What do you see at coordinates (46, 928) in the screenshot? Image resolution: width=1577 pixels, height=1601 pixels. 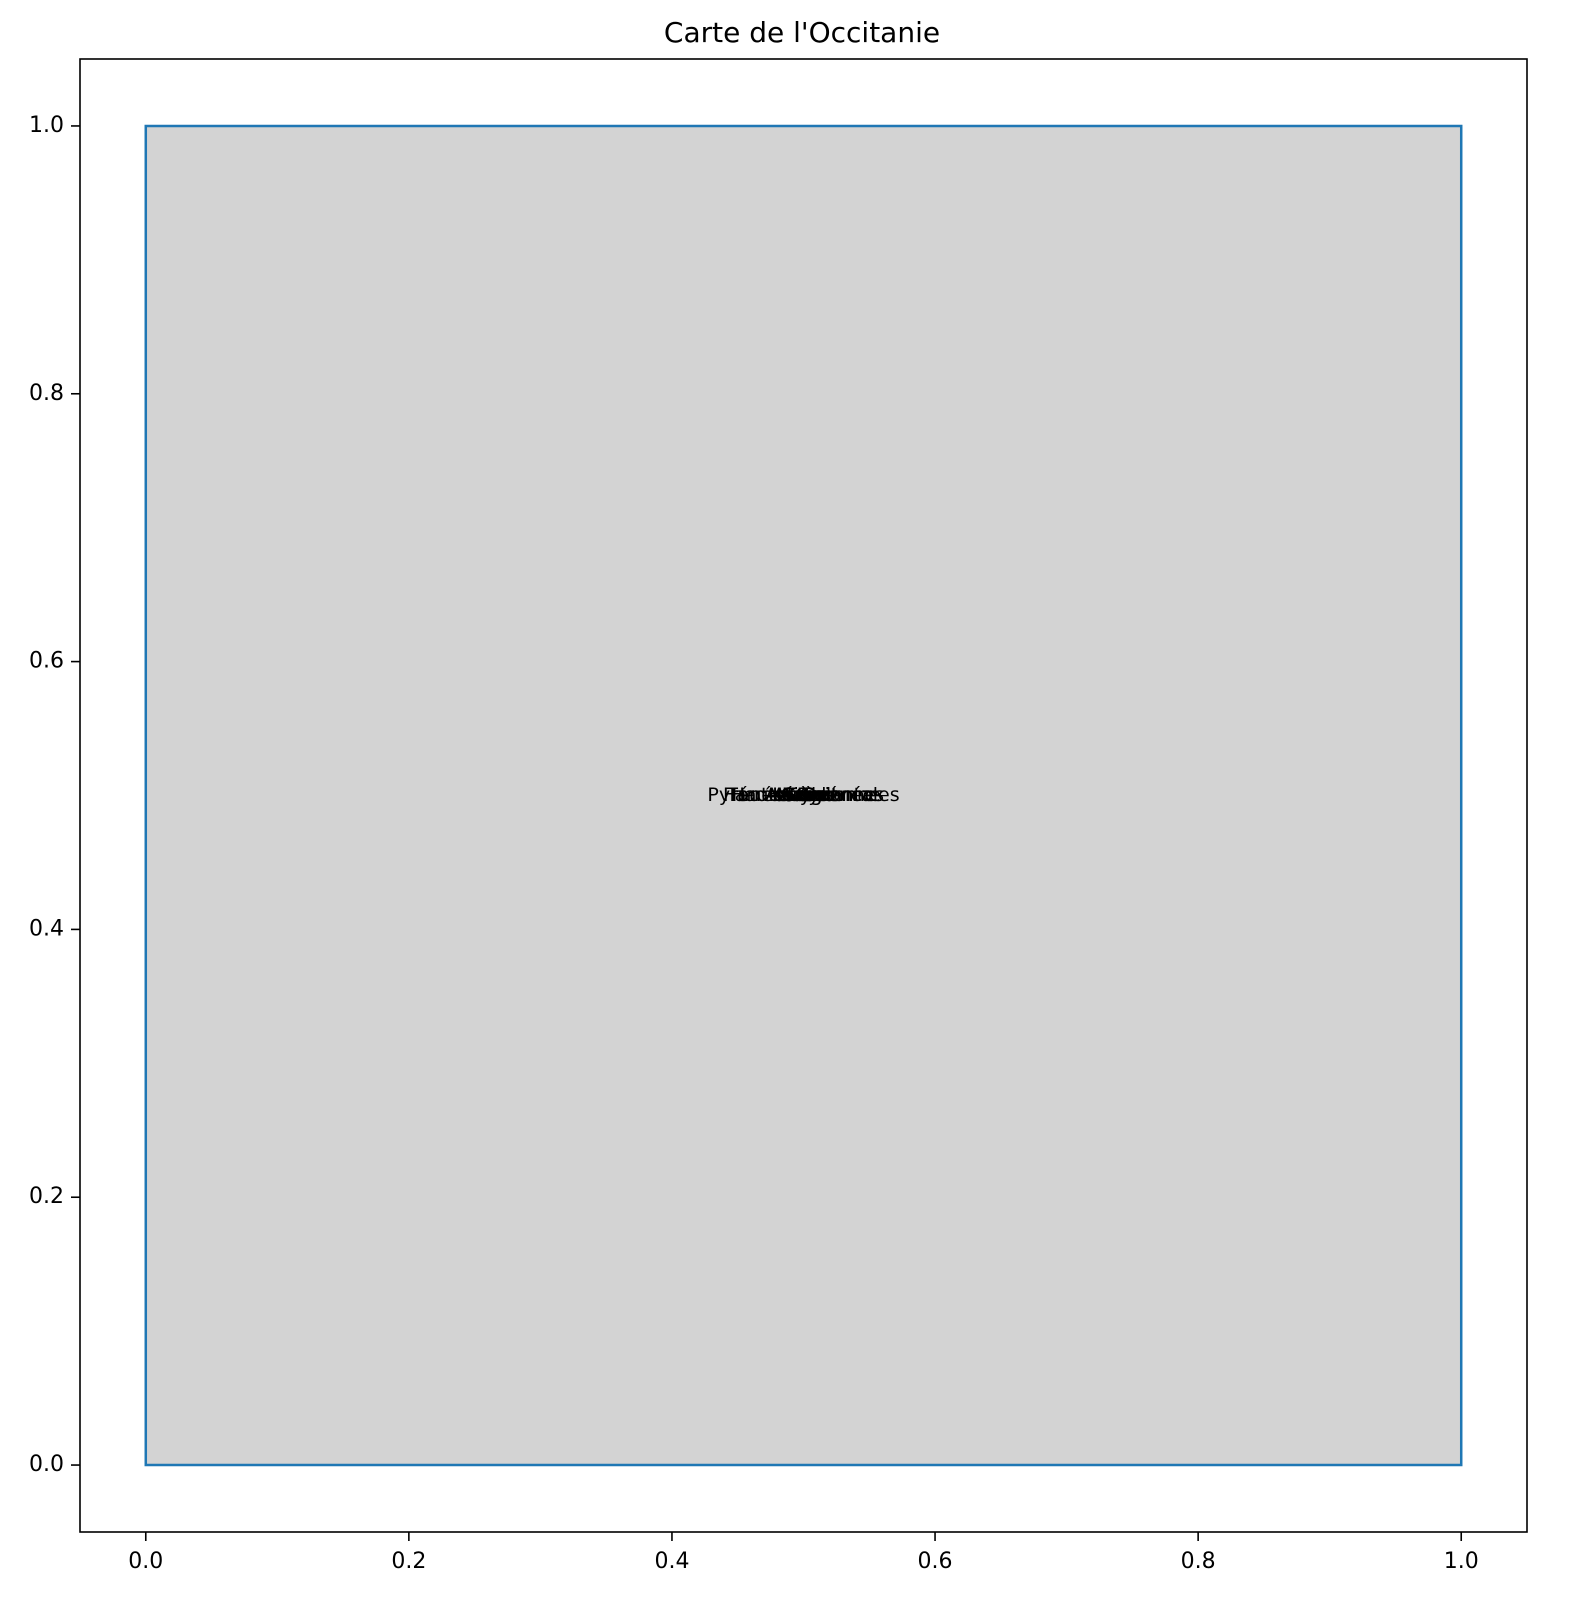 I see `y-tick-label: 0.4` at bounding box center [46, 928].